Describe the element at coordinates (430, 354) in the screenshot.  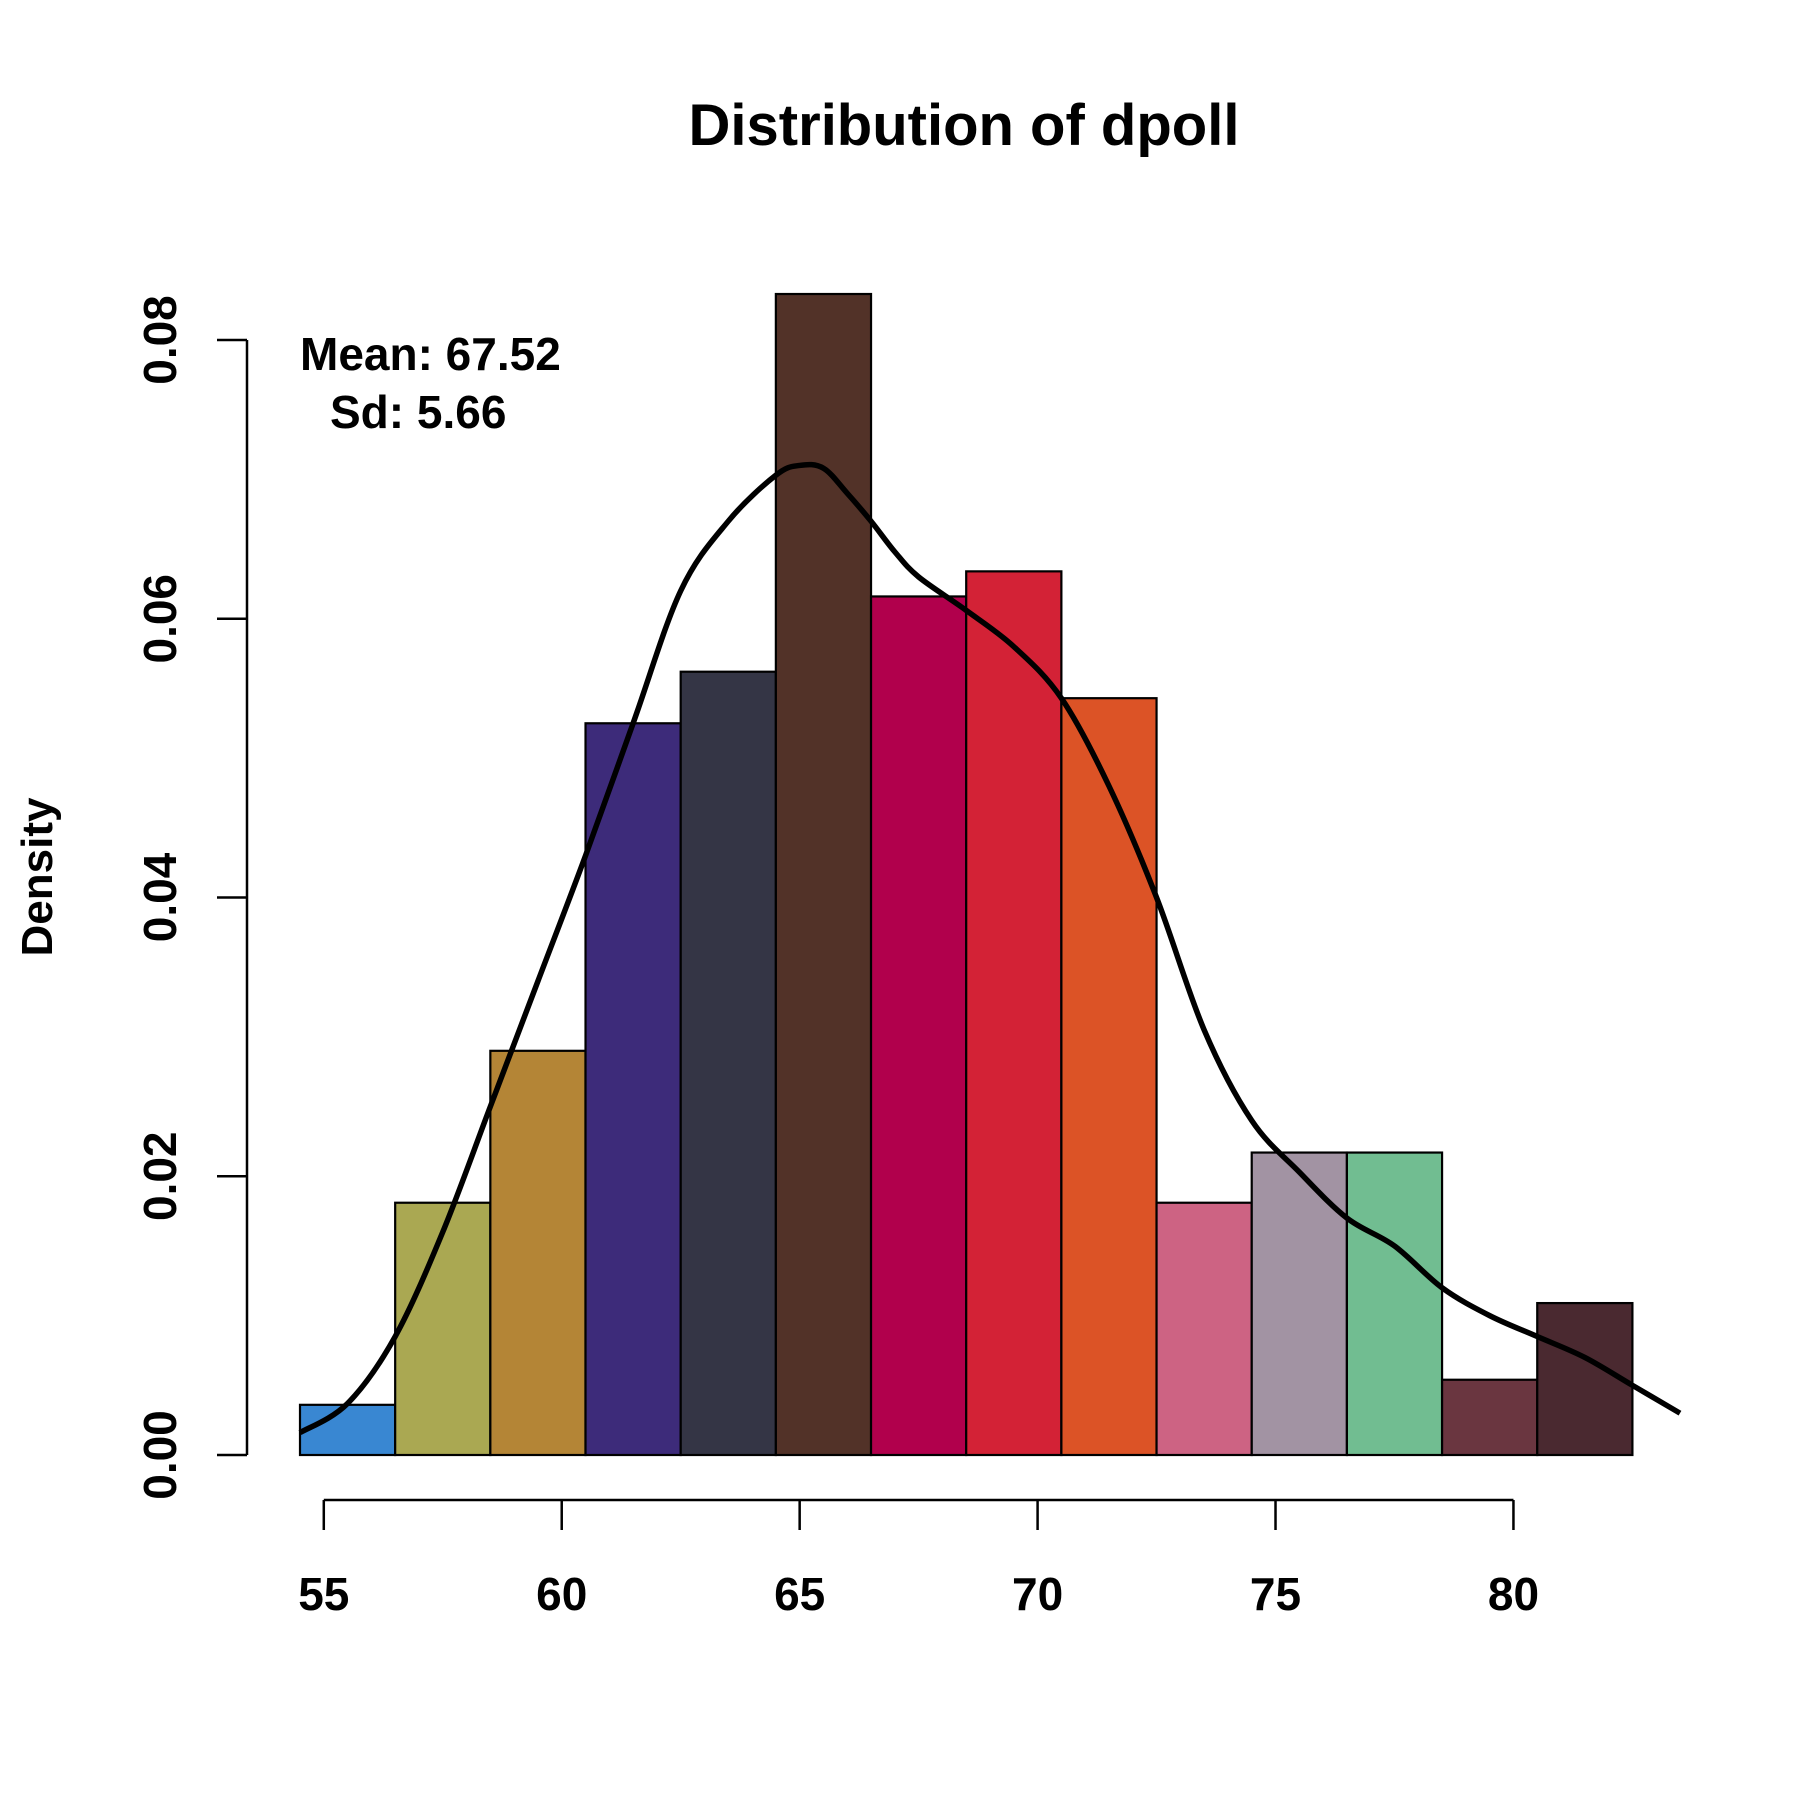
I see `mean-annotation: Mean: 67.52` at that location.